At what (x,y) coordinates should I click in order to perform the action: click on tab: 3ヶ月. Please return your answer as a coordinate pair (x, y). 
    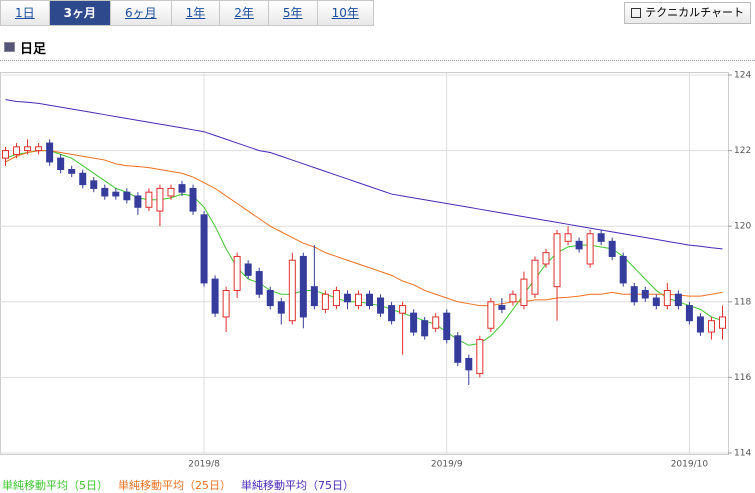
    Looking at the image, I should click on (79, 13).